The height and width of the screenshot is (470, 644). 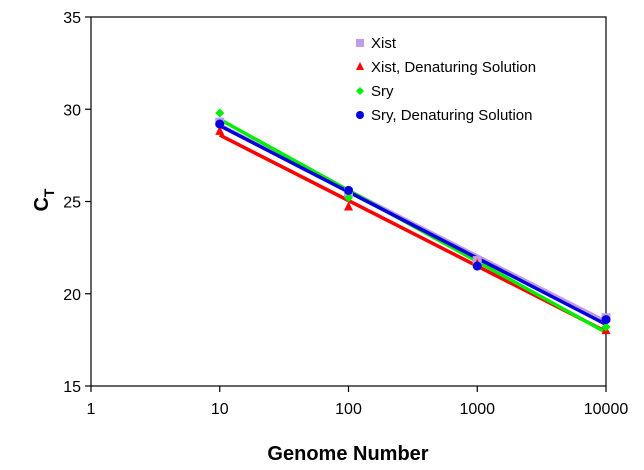 I want to click on x-tick-label: 1000, so click(x=477, y=409).